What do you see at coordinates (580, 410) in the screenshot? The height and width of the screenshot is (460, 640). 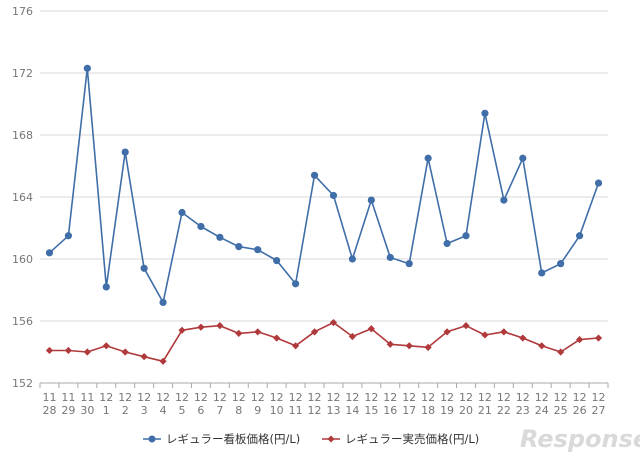 I see `x-tick-label-day: 26` at bounding box center [580, 410].